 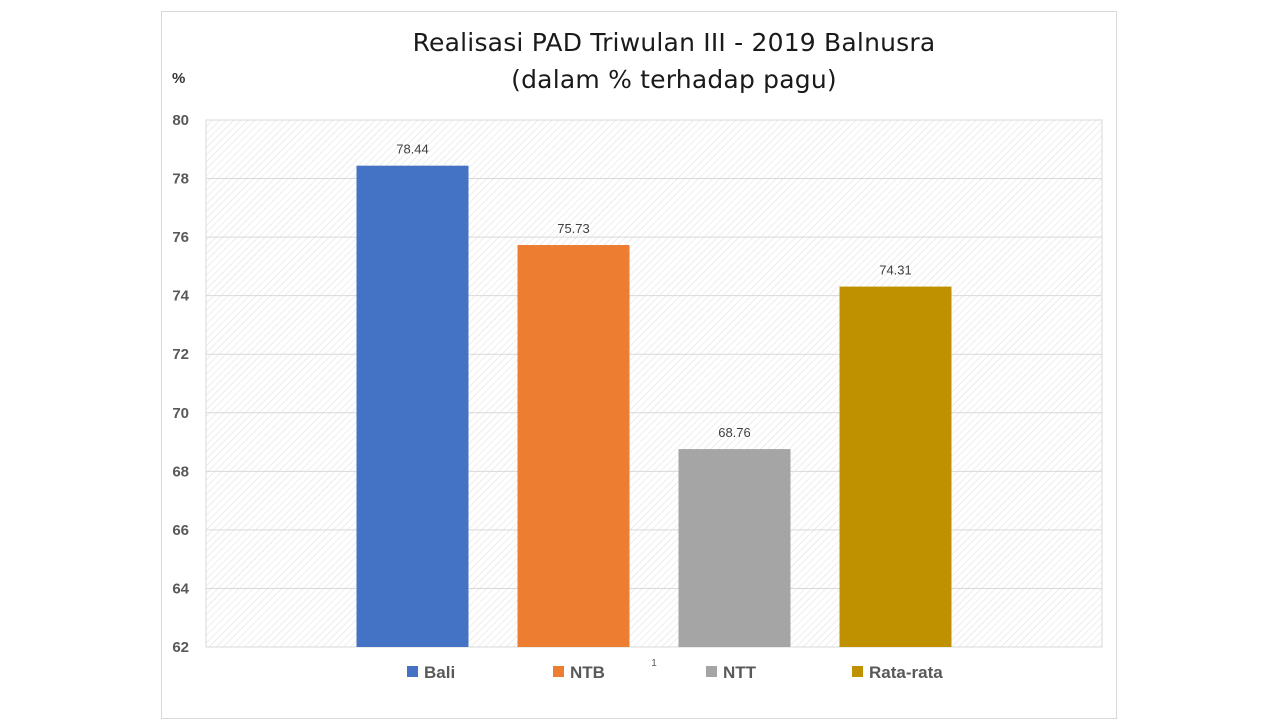 I want to click on y-tick-label: 62, so click(x=180, y=647).